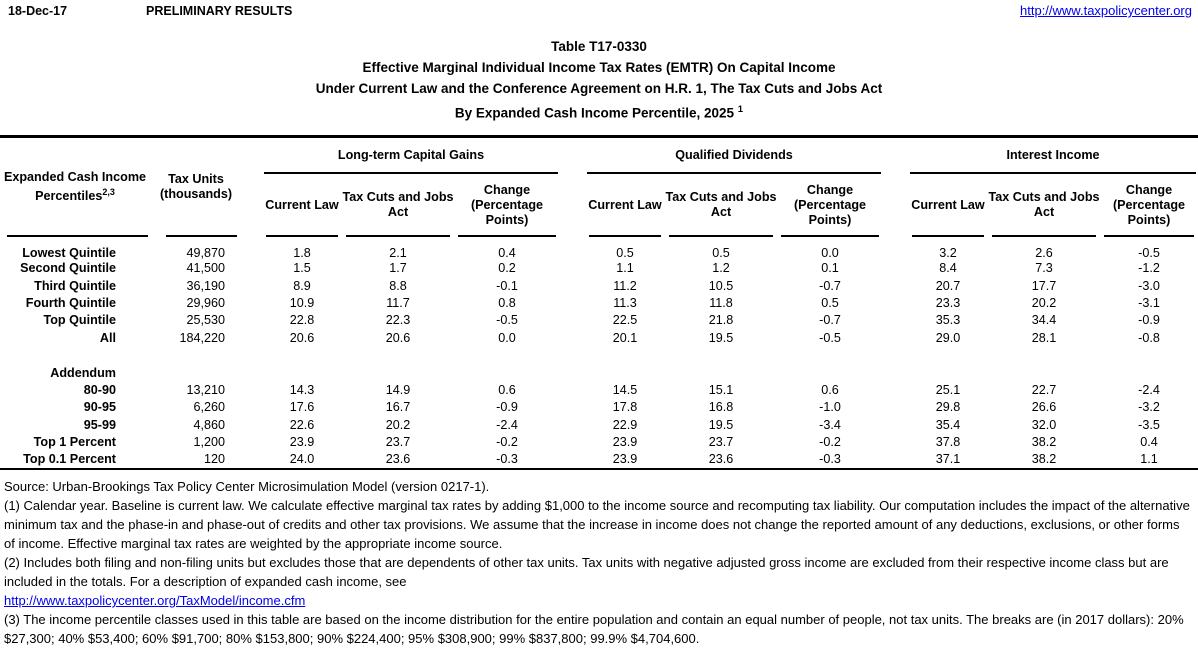 The width and height of the screenshot is (1198, 648). I want to click on rate-cell: 17.6, so click(302, 407).